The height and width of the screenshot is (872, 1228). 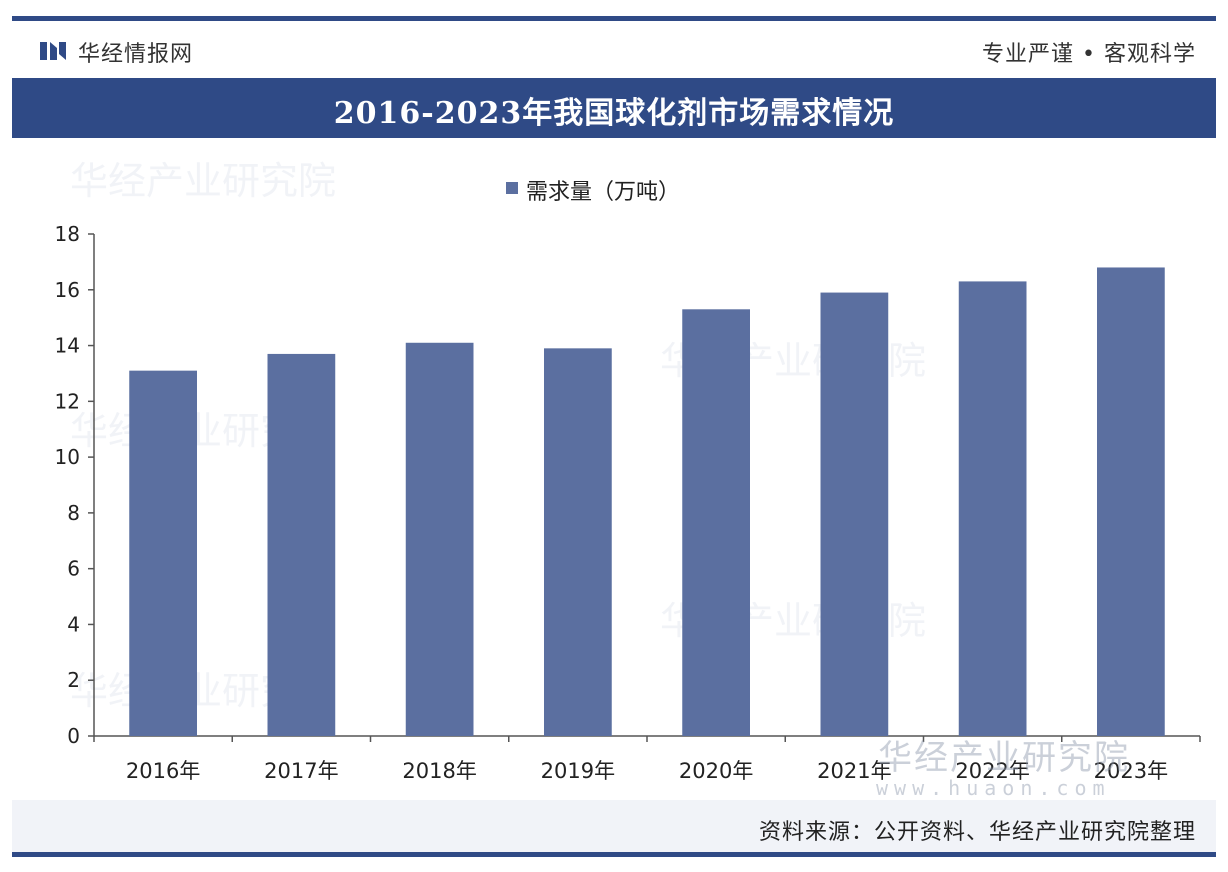 What do you see at coordinates (992, 771) in the screenshot?
I see `x-tick-label: 2022年` at bounding box center [992, 771].